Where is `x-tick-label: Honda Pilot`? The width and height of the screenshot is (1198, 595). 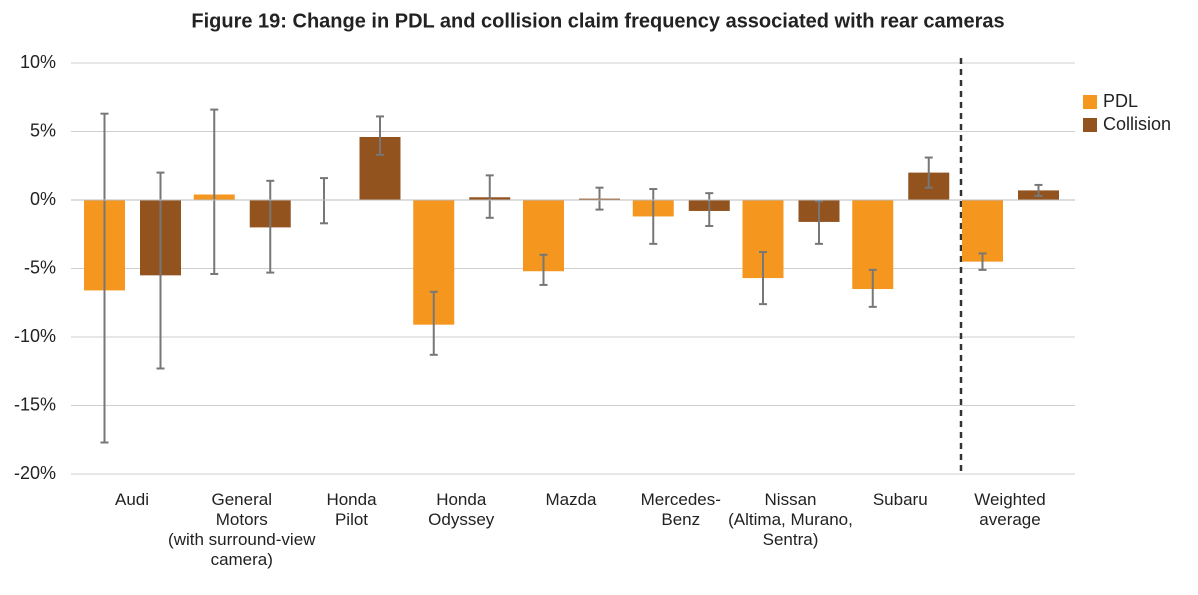
x-tick-label: Honda Pilot is located at coordinates (351, 509).